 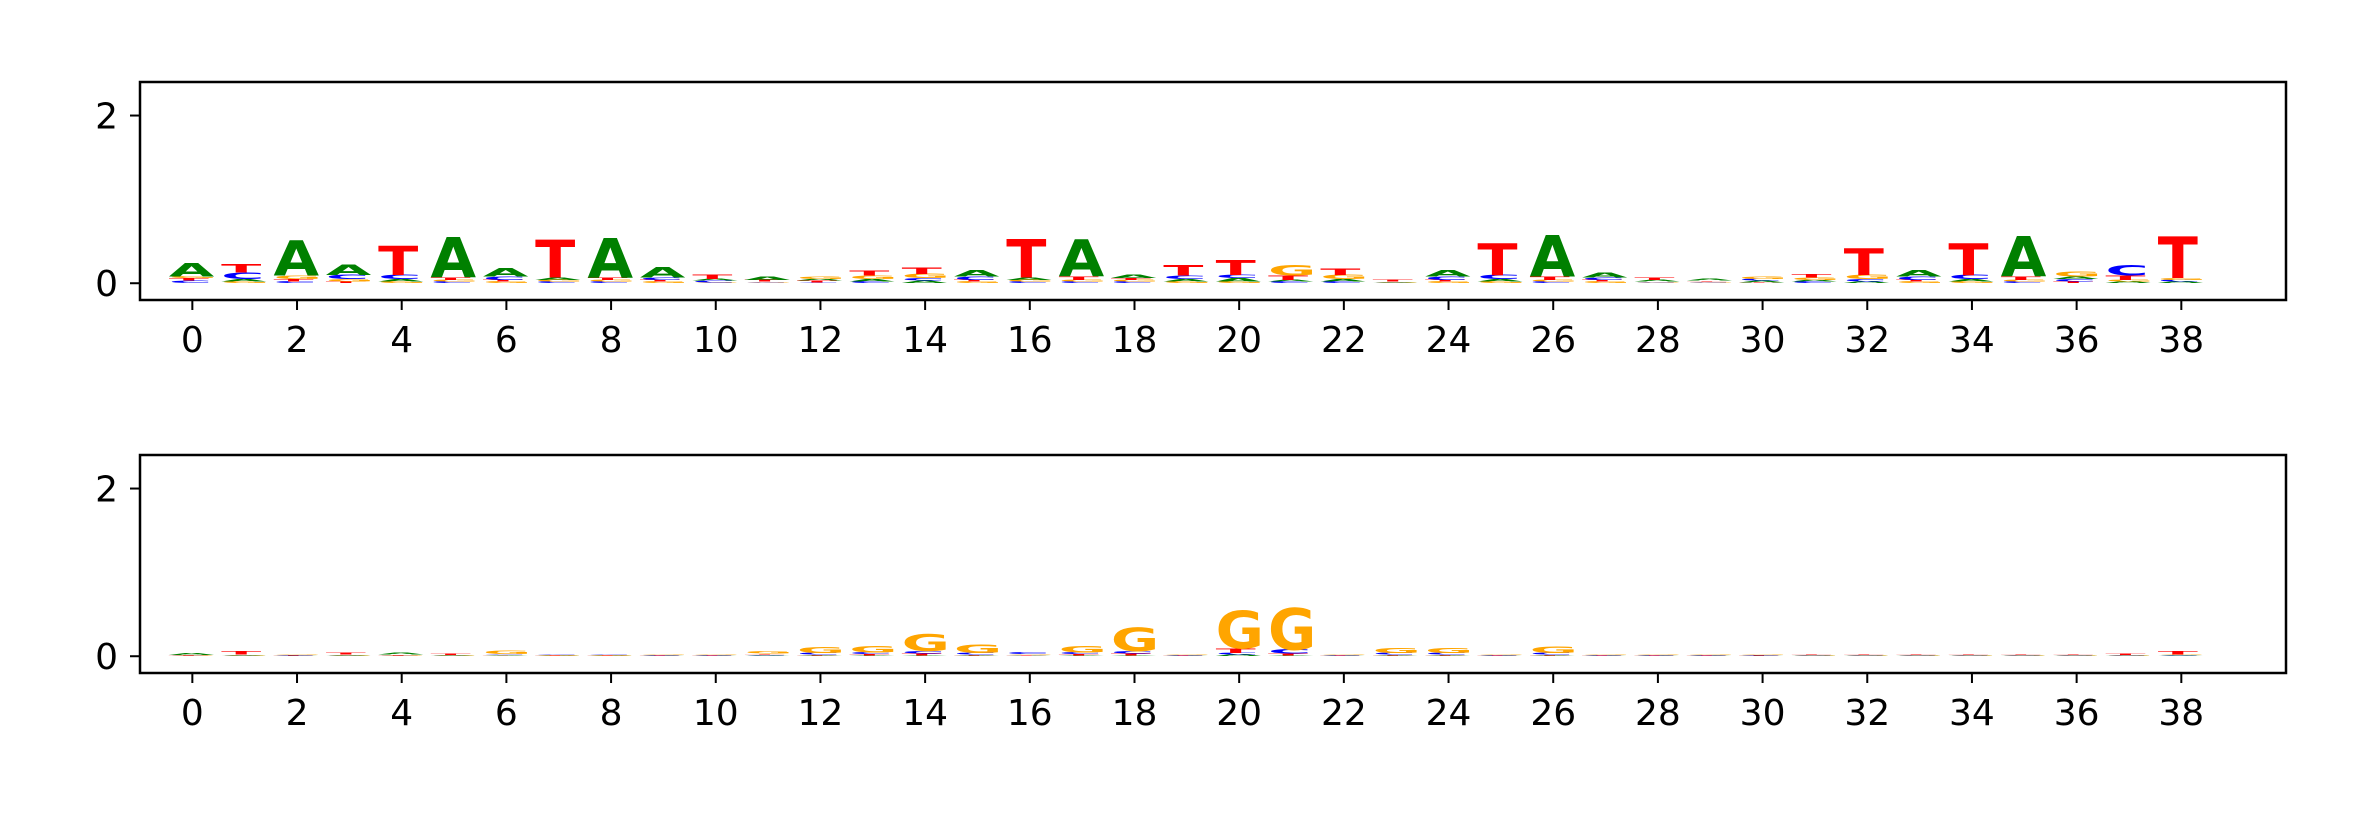 What do you see at coordinates (106, 284) in the screenshot?
I see `y-tick-label: 0` at bounding box center [106, 284].